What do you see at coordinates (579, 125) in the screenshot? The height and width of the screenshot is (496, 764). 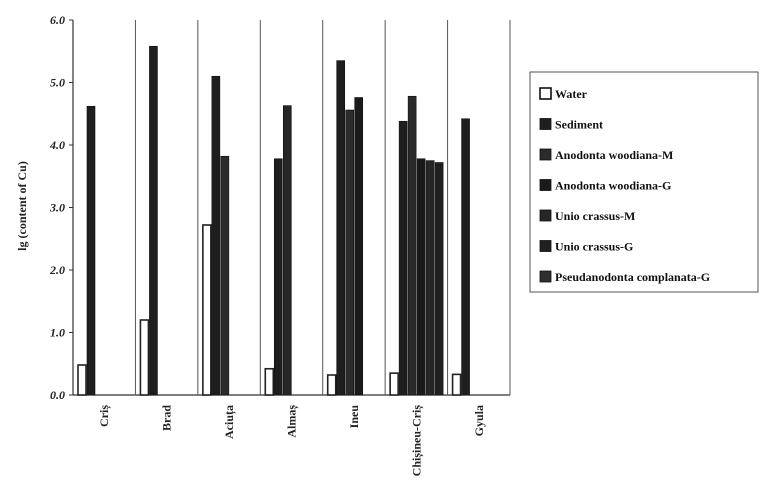 I see `legend-label: Sediment` at bounding box center [579, 125].